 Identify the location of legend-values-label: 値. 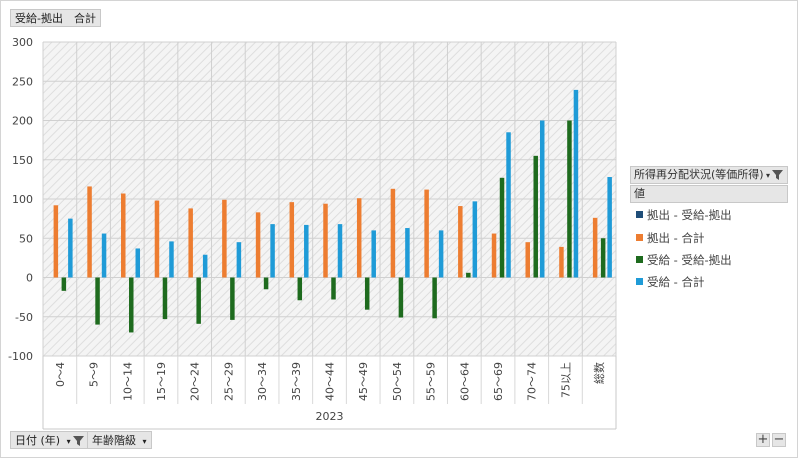
(639, 193).